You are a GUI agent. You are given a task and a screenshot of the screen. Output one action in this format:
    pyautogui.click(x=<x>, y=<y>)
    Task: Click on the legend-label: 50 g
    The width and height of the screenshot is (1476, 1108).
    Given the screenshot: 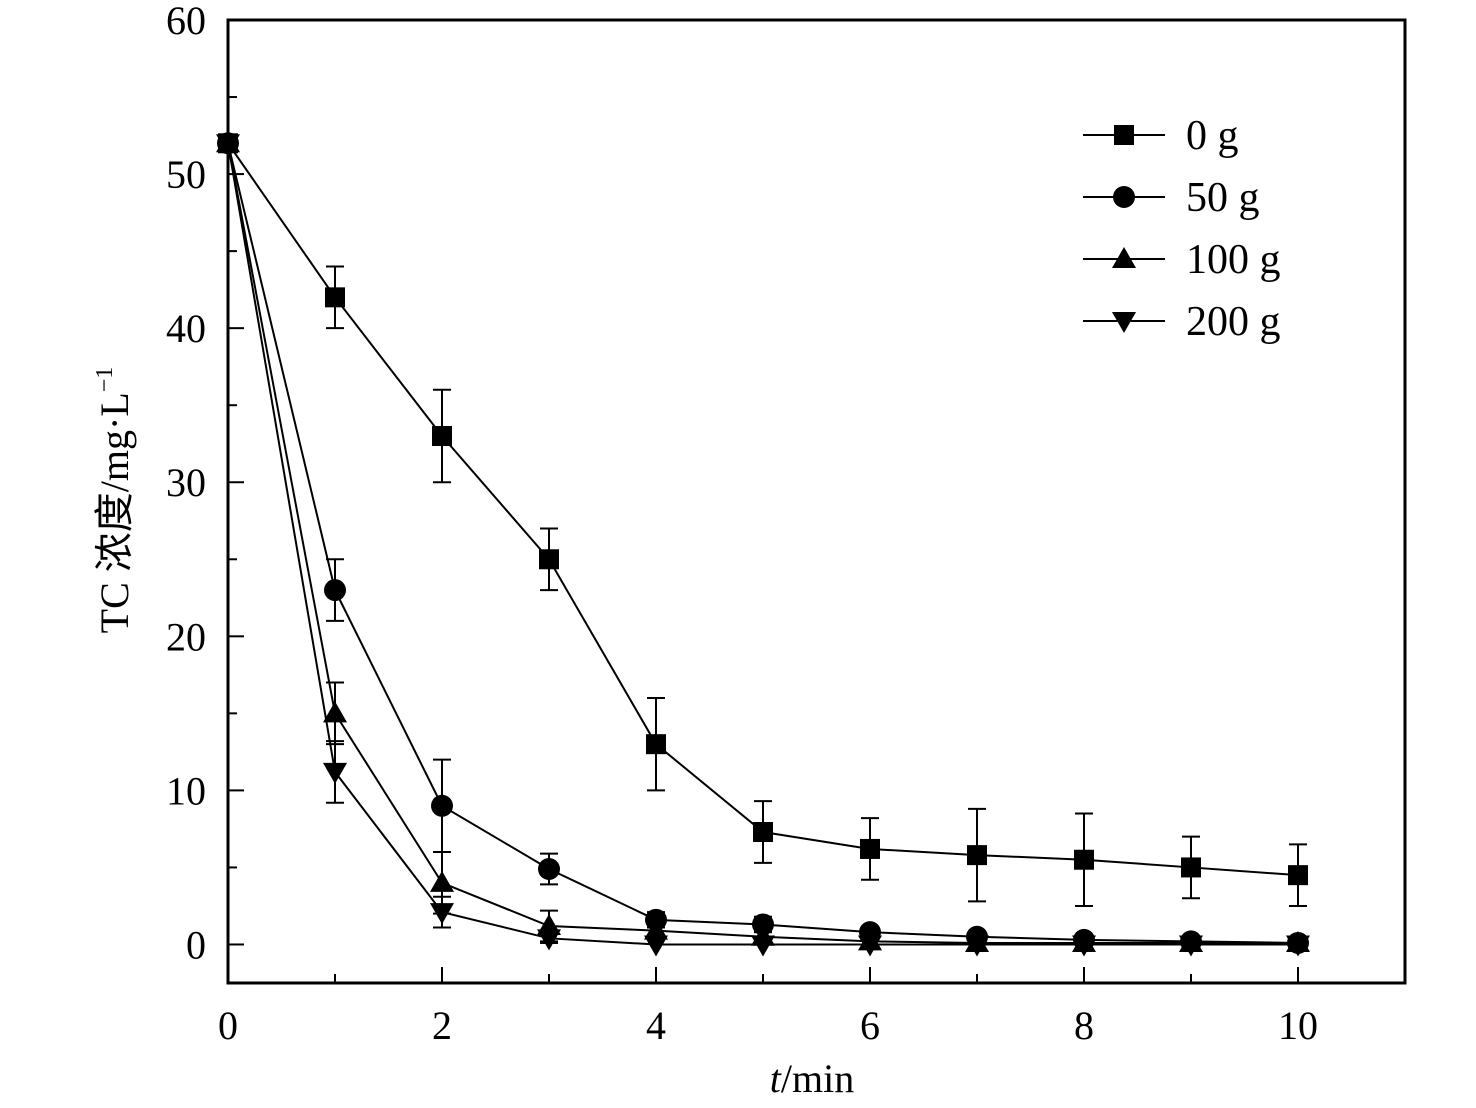 What is the action you would take?
    pyautogui.click(x=1223, y=198)
    